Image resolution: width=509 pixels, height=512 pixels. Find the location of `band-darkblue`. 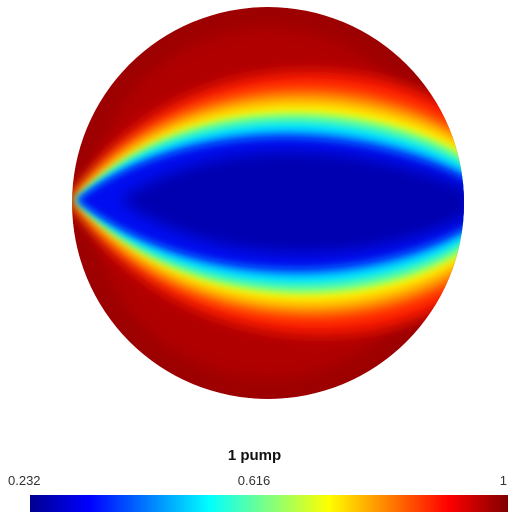

band-darkblue is located at coordinates (292, 202).